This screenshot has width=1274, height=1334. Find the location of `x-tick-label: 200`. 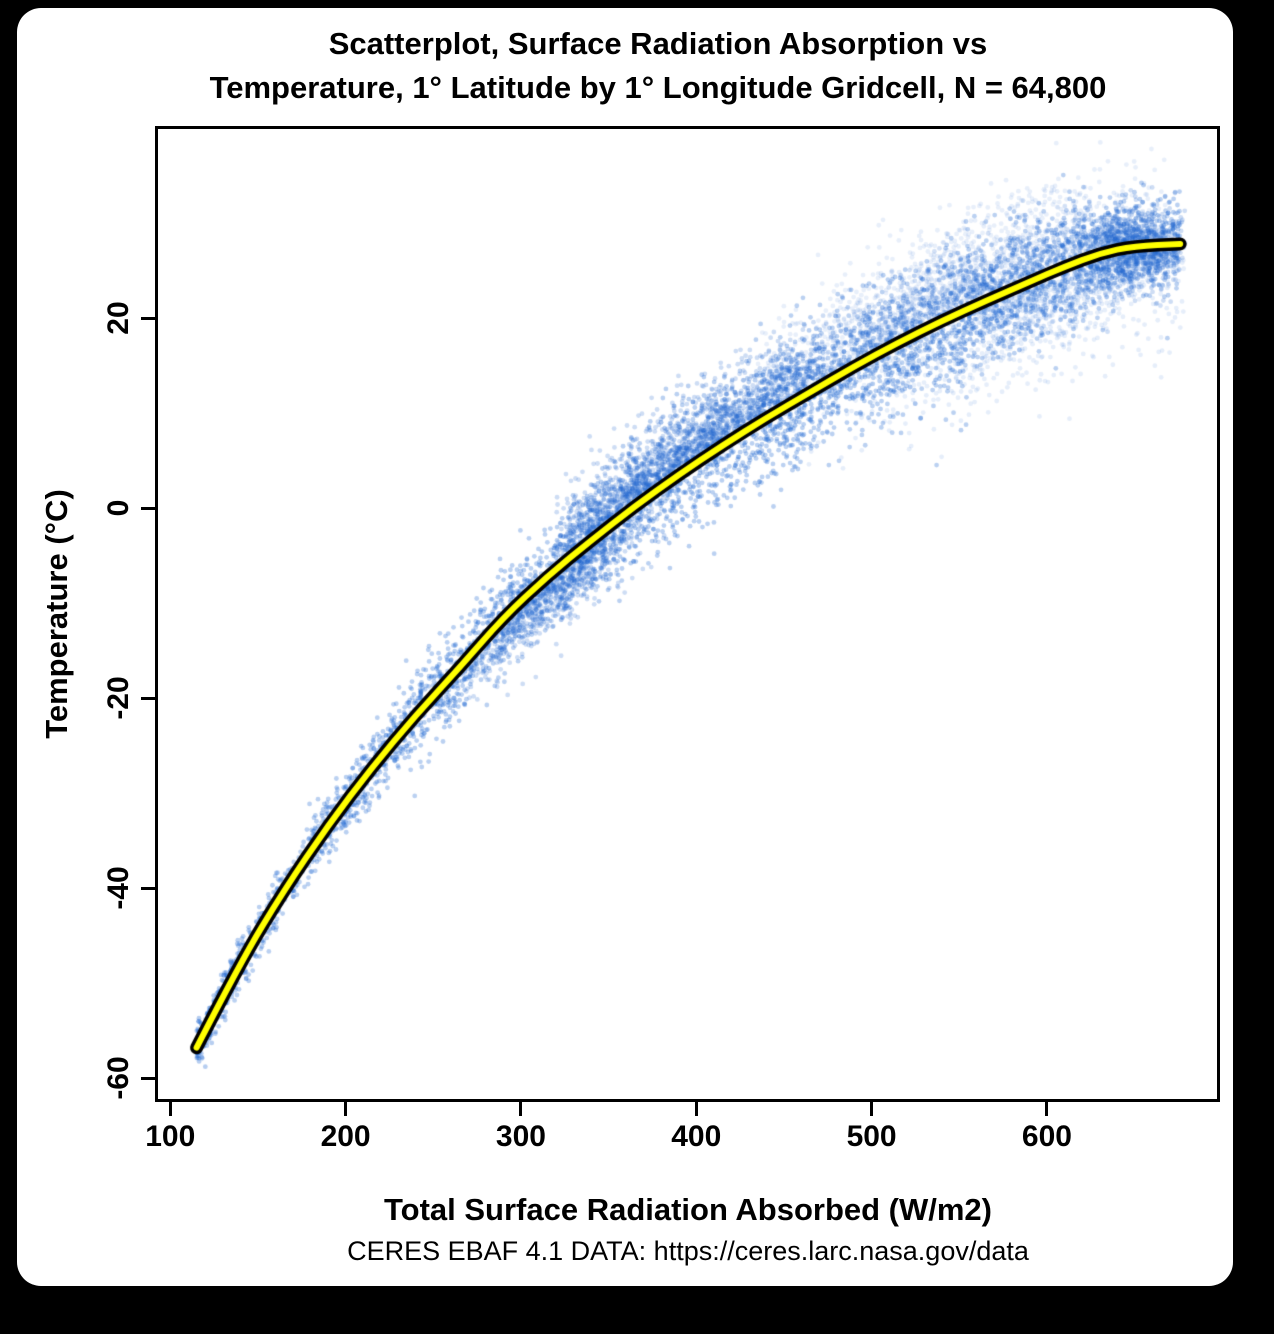

x-tick-label: 200 is located at coordinates (345, 1136).